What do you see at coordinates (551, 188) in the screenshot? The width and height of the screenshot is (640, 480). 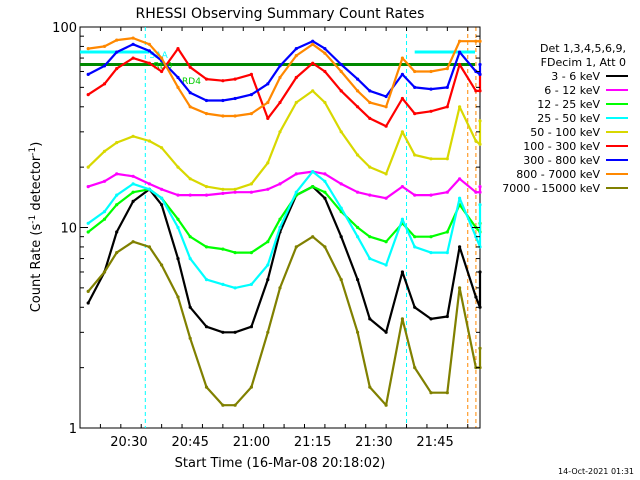 I see `legend-label: 7000 - 15000 keV` at bounding box center [551, 188].